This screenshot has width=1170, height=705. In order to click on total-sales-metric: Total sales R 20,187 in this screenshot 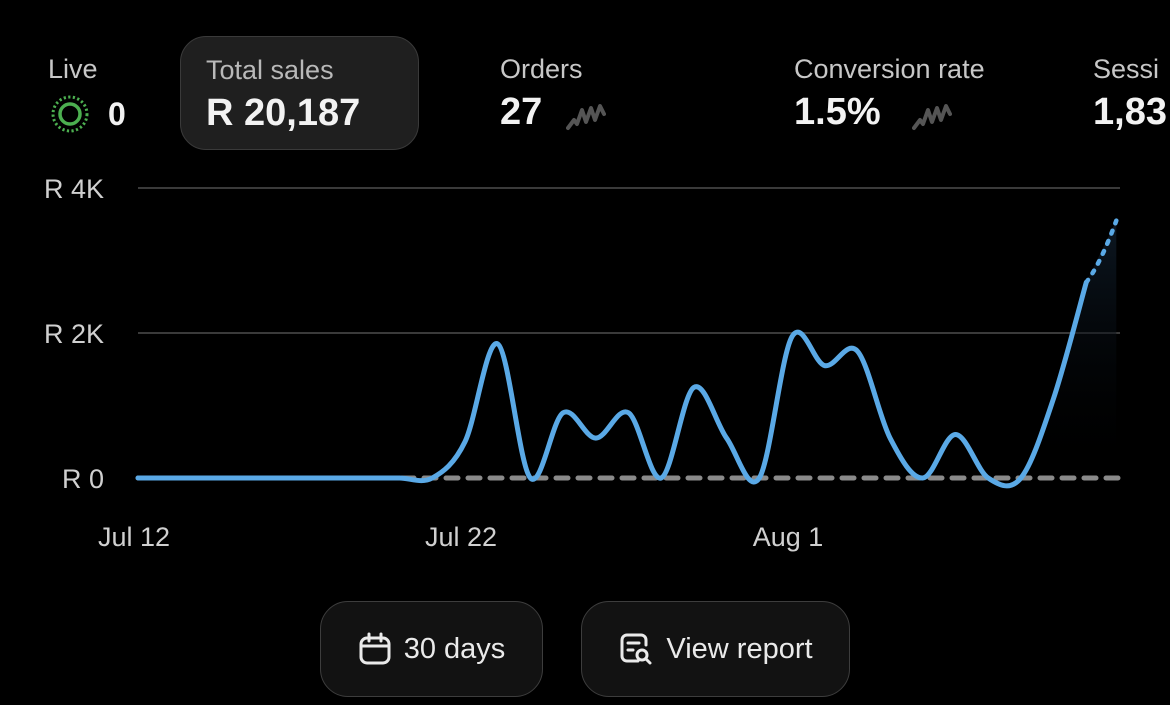, I will do `click(299, 93)`.